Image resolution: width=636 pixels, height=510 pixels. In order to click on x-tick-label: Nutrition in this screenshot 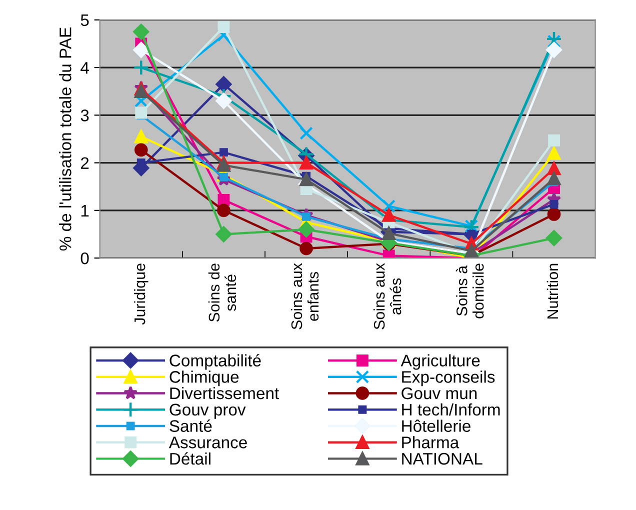, I will do `click(552, 291)`.